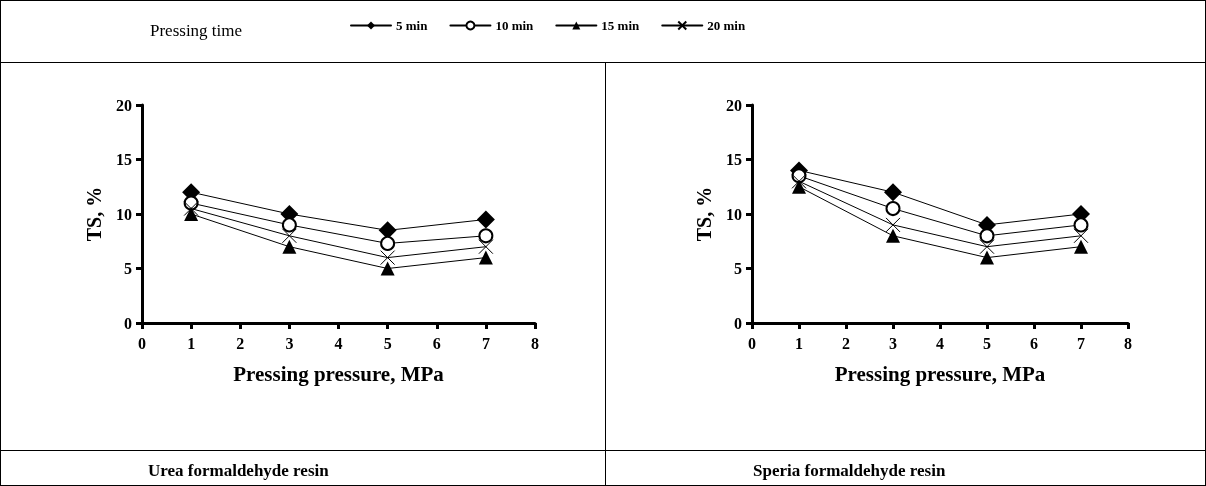 The width and height of the screenshot is (1206, 486). I want to click on legend-label: 10 min, so click(515, 25).